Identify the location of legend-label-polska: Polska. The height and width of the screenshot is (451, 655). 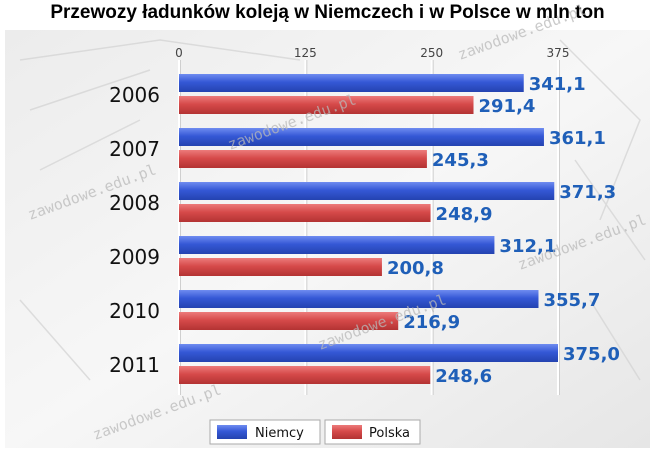
(389, 433).